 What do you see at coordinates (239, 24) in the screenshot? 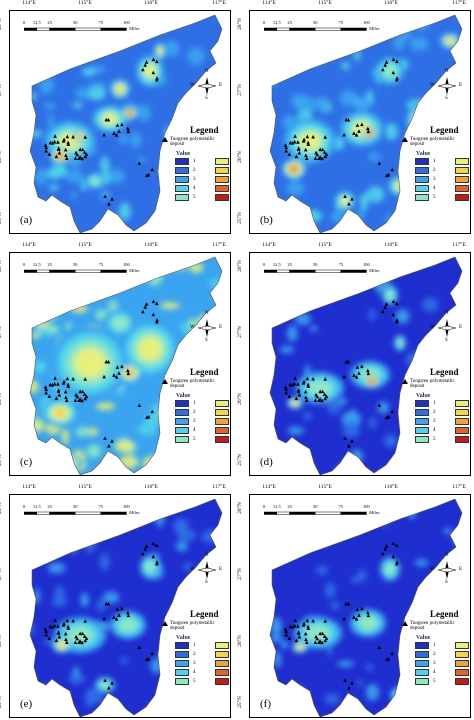
I see `latitude-label: 28°N` at bounding box center [239, 24].